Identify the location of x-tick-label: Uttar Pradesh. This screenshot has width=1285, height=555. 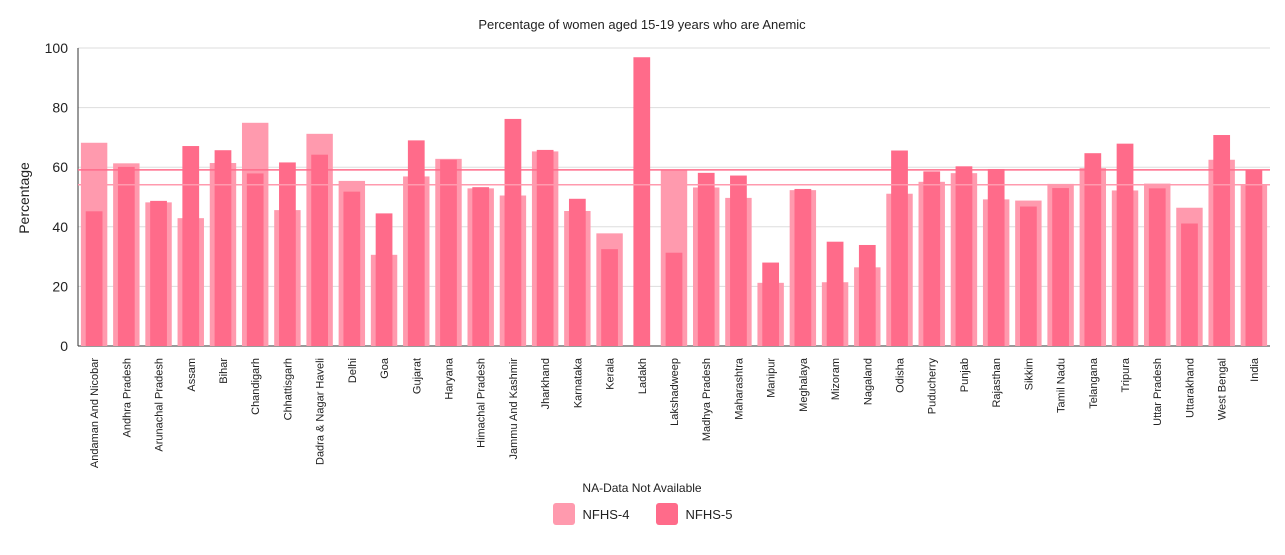
(1158, 392).